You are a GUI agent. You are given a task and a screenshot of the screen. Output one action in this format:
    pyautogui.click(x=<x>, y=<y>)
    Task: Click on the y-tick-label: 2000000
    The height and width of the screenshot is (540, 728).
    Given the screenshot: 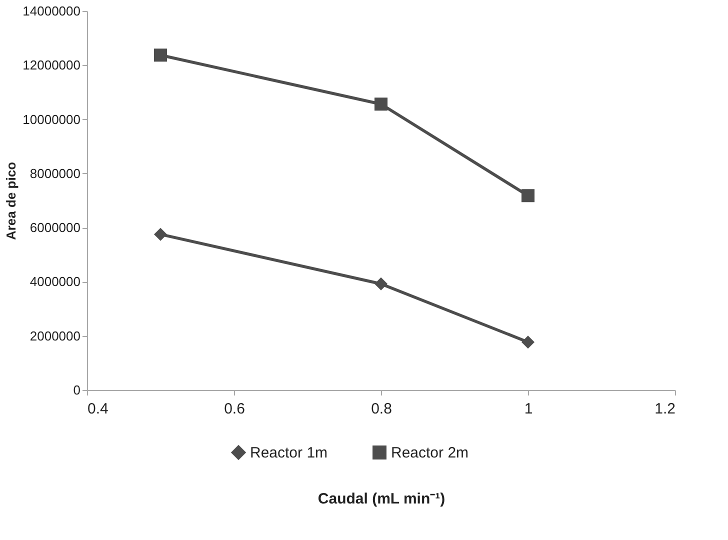 What is the action you would take?
    pyautogui.click(x=55, y=336)
    